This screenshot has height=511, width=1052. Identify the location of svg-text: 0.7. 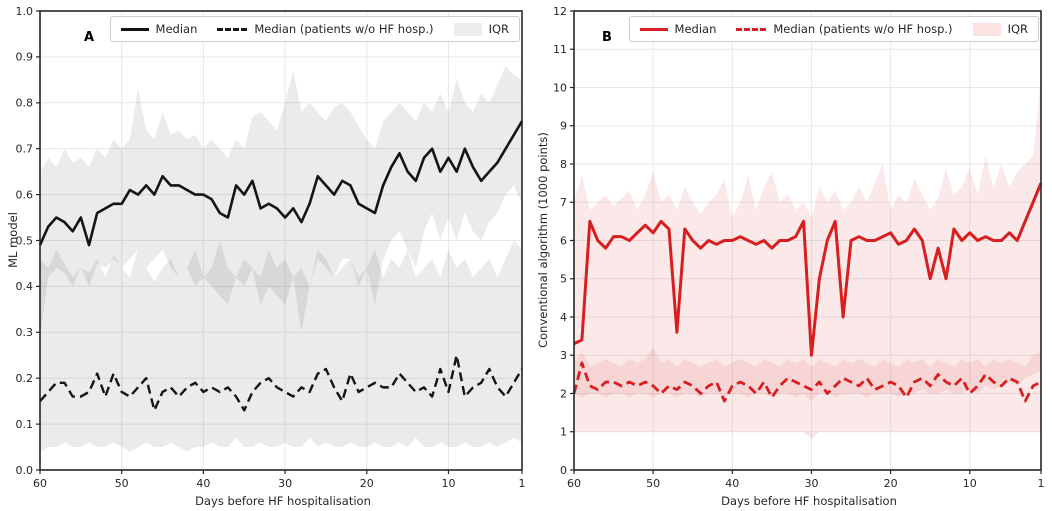
(25, 149).